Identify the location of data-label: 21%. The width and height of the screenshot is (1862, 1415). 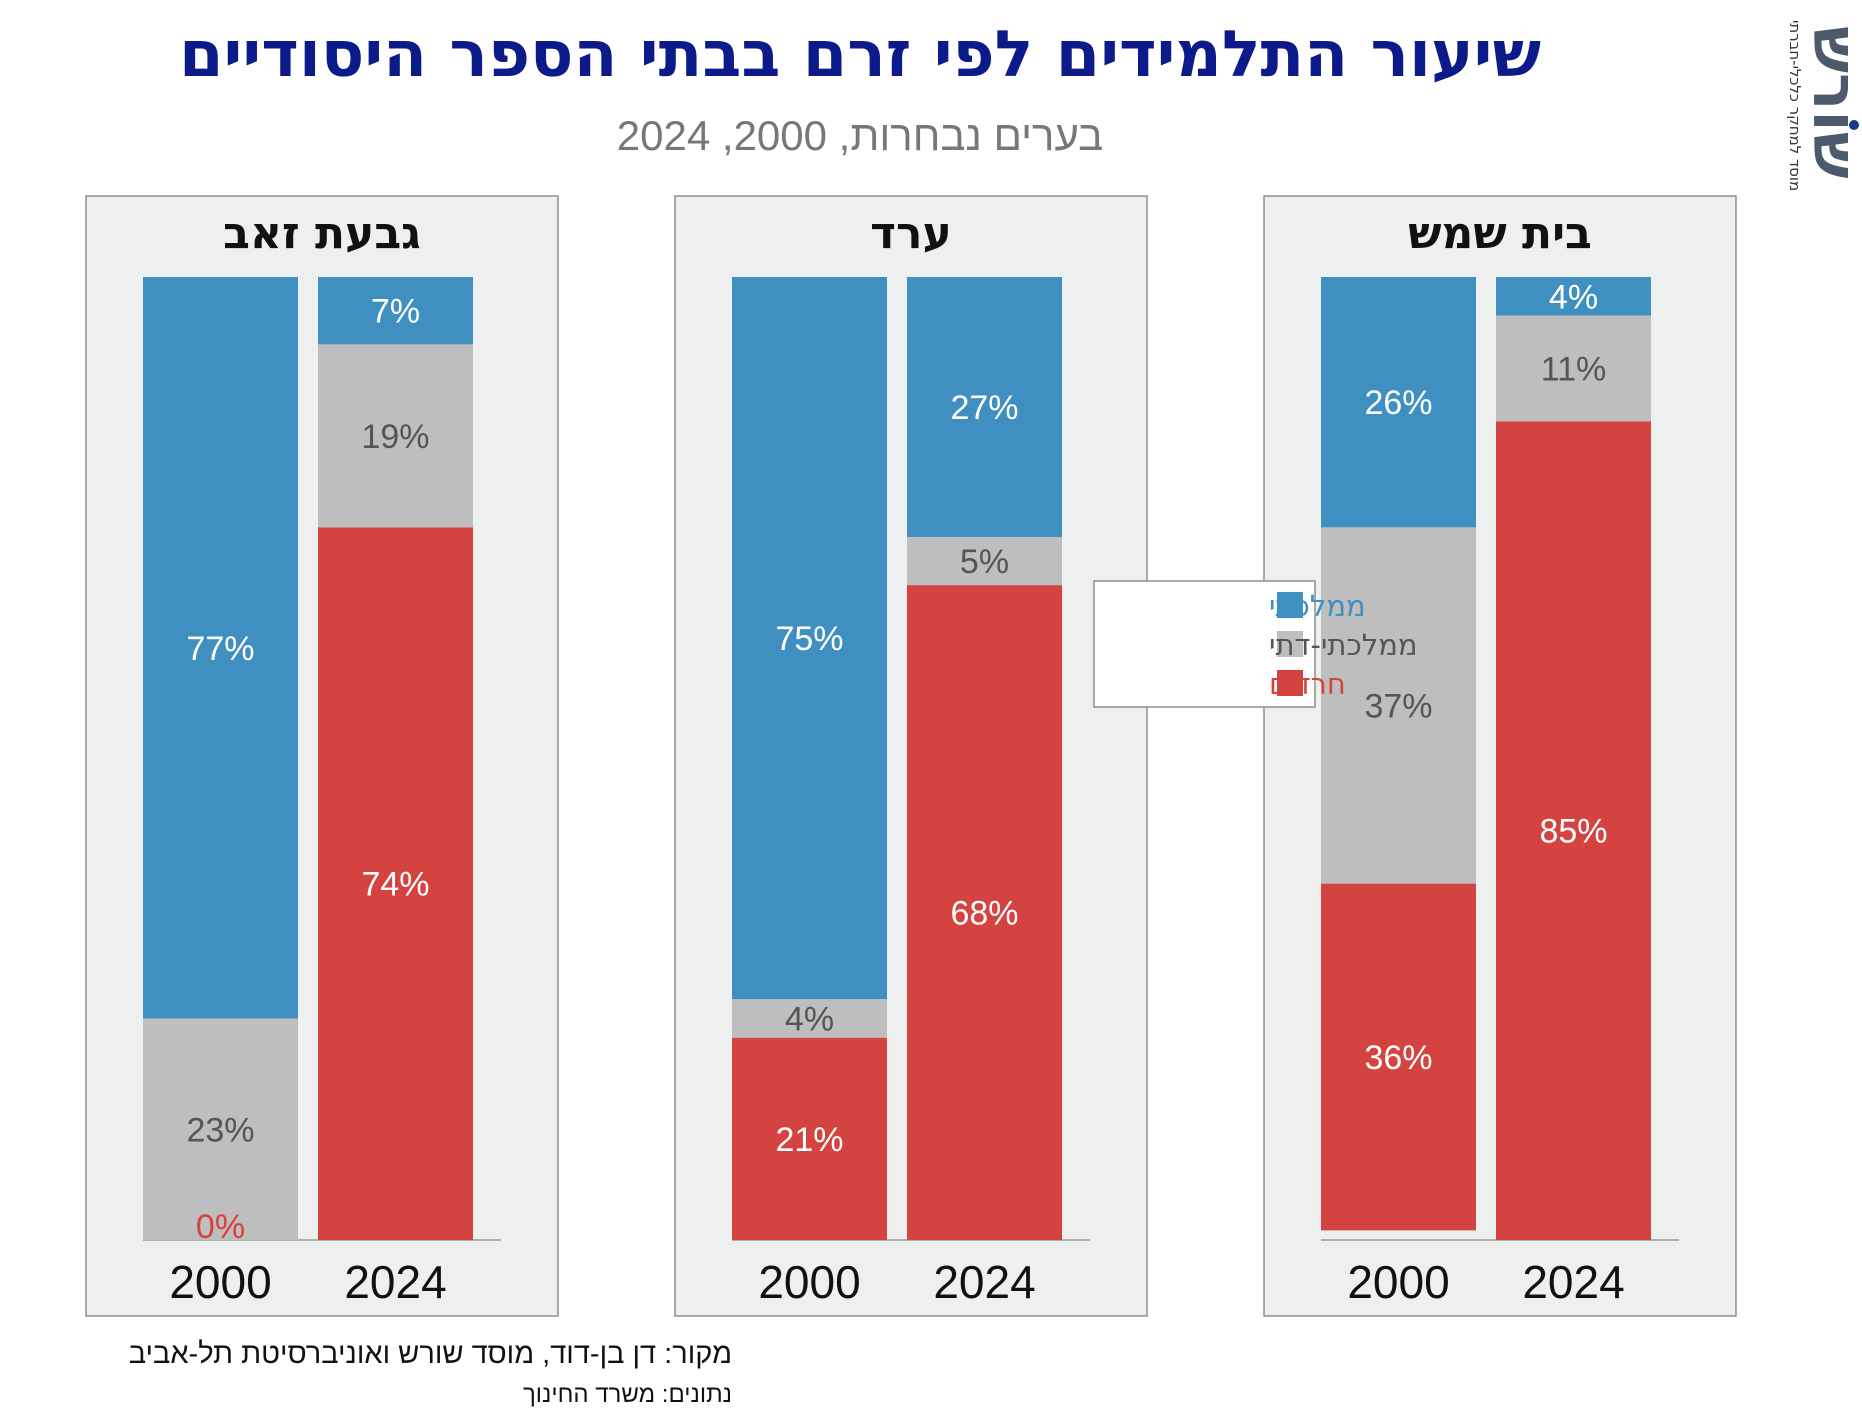
(809, 1140).